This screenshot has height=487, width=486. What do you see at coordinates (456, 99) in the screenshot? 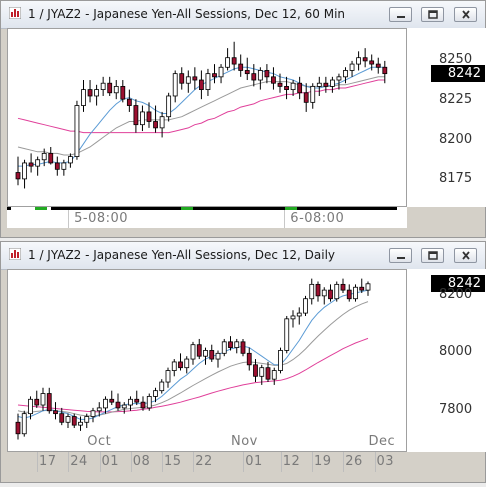
I see `price-axis-label: 8225` at bounding box center [456, 99].